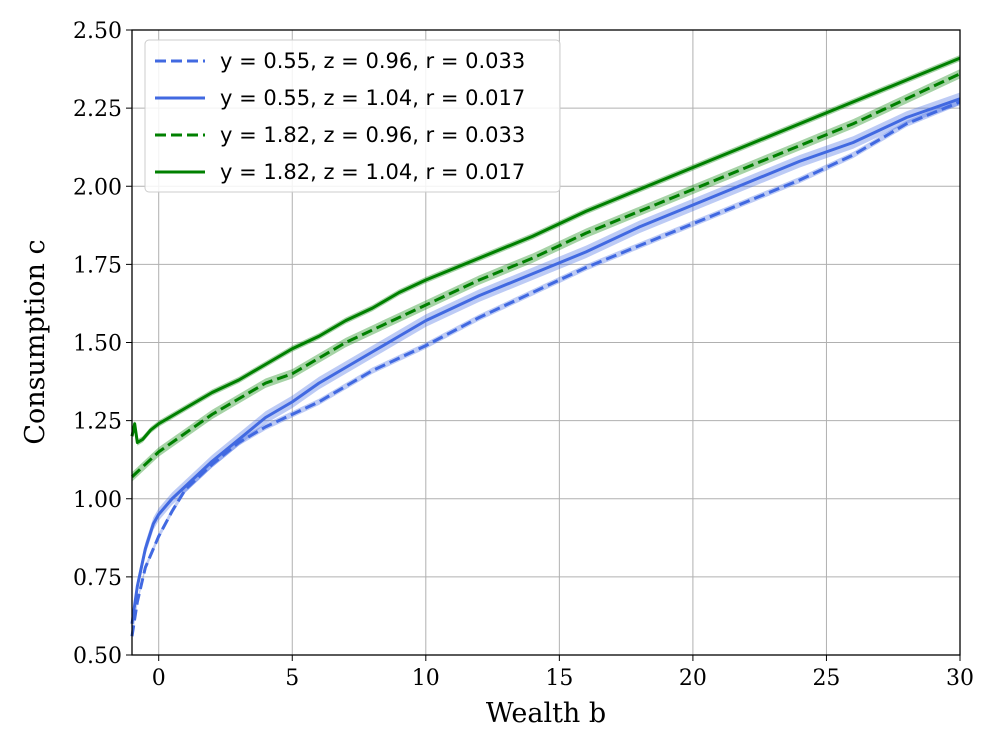 This screenshot has width=996, height=747. I want to click on x-tick-label: 15, so click(559, 678).